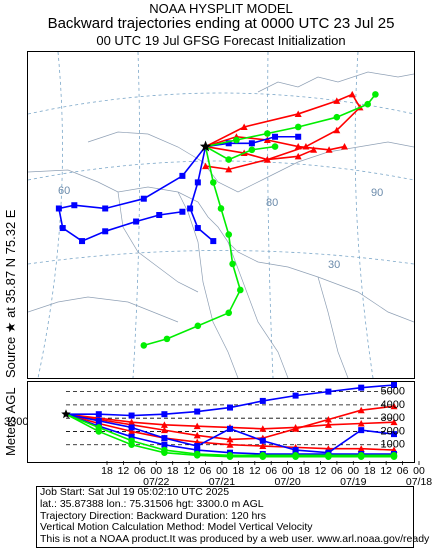  I want to click on source-location-label: Source ★ at 35.87 N 75.32 E, so click(10, 293).